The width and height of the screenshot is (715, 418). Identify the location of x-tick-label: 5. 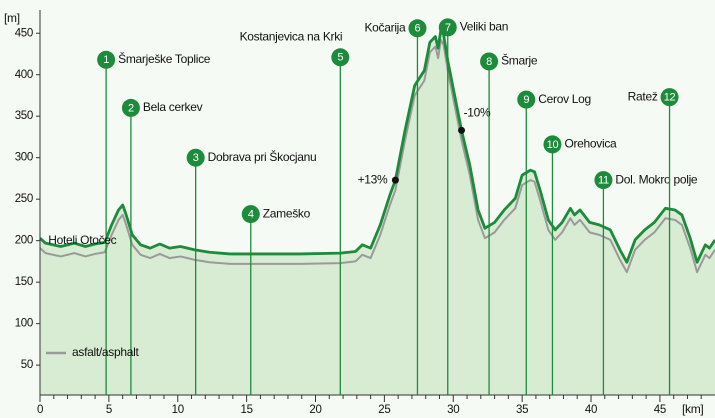
(109, 410).